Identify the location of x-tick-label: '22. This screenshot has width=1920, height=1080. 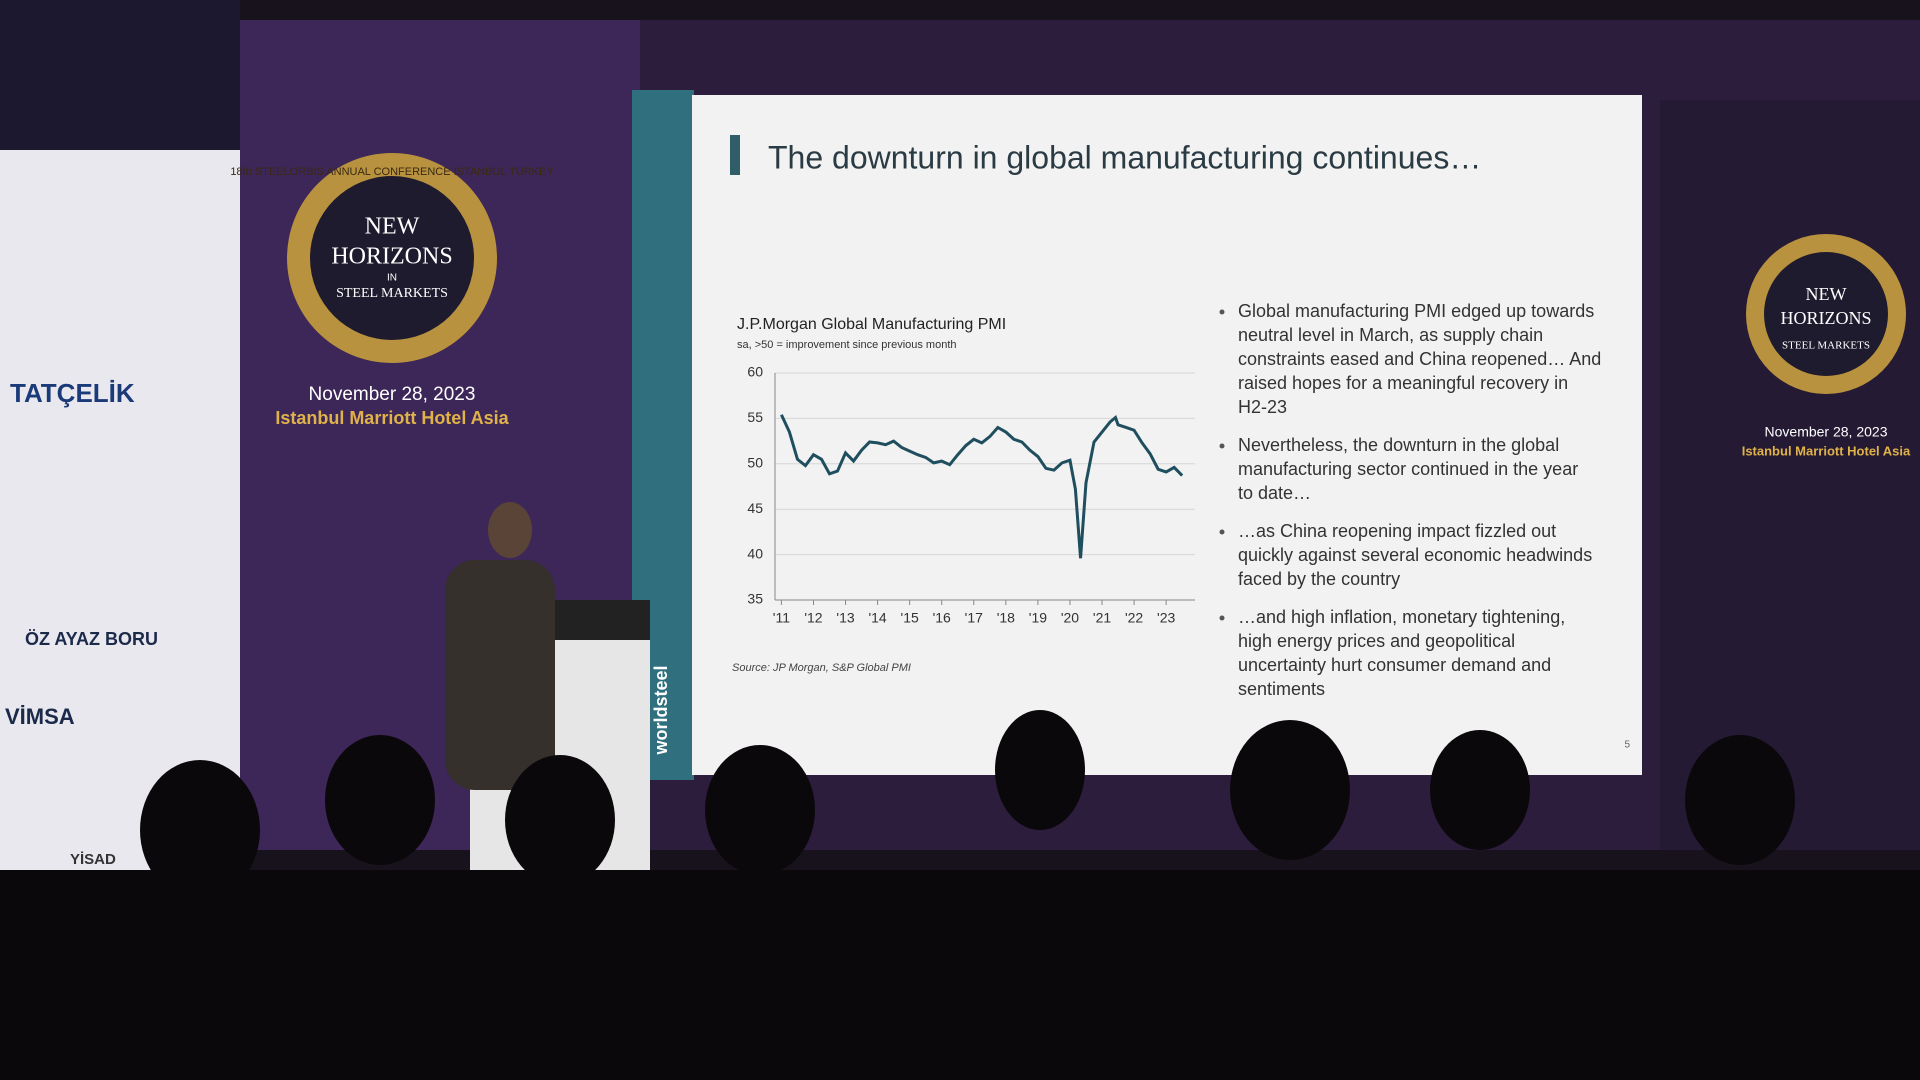
(1134, 618).